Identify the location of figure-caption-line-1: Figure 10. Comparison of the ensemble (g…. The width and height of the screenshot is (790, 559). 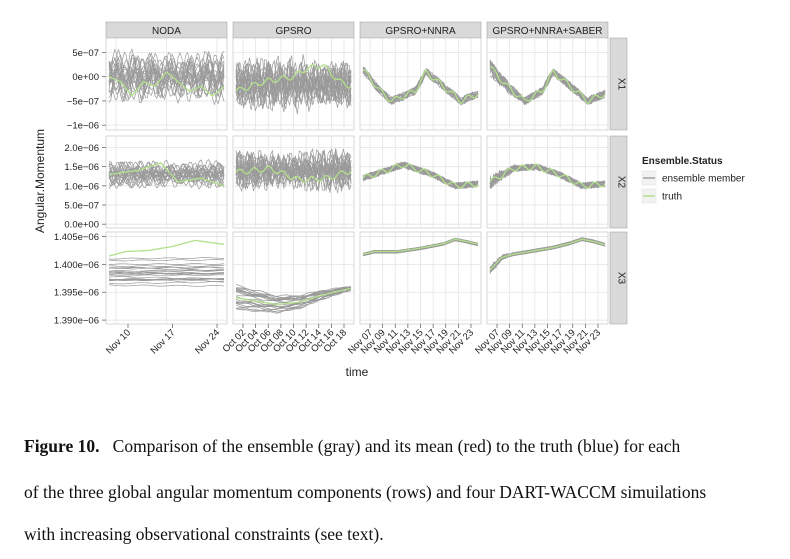
(404, 446).